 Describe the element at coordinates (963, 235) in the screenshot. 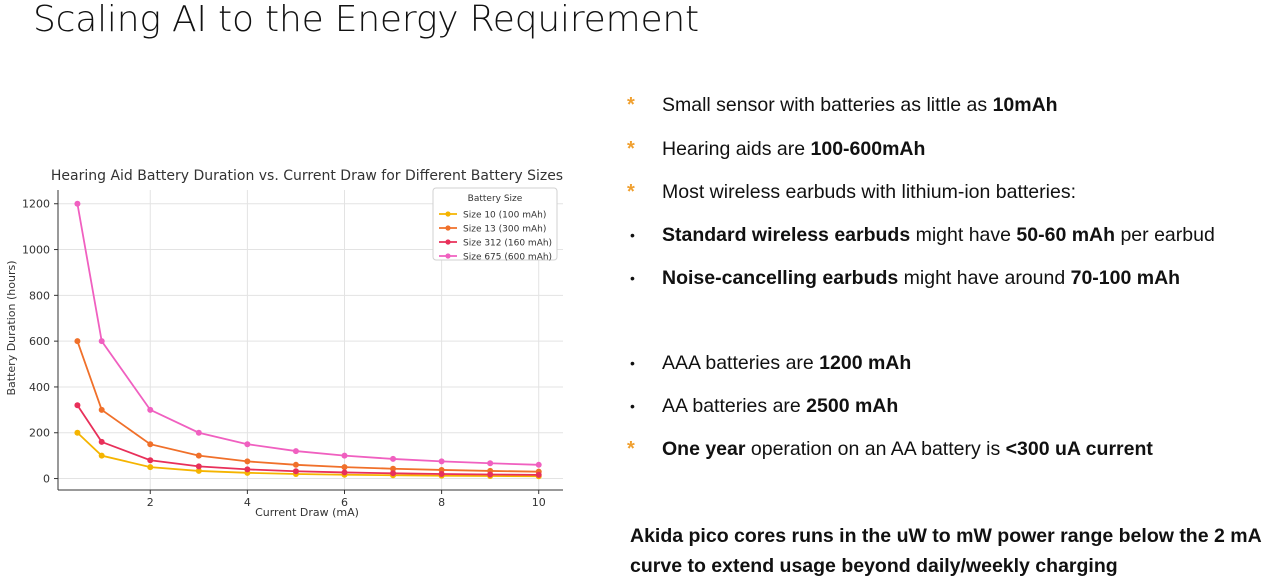

I see `bullet-text-run: might have` at that location.